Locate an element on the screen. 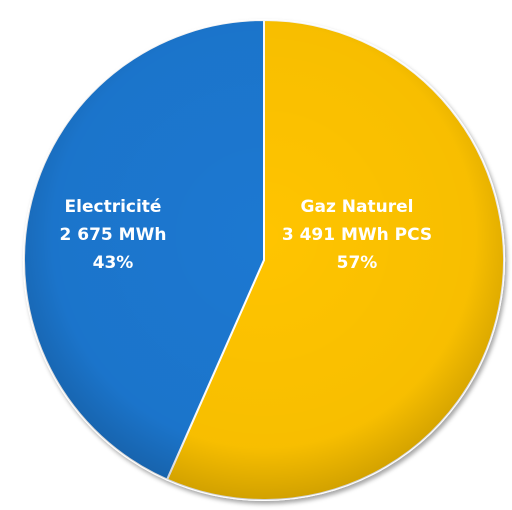 The image size is (512, 510). slice-percent-label: 57% is located at coordinates (357, 263).